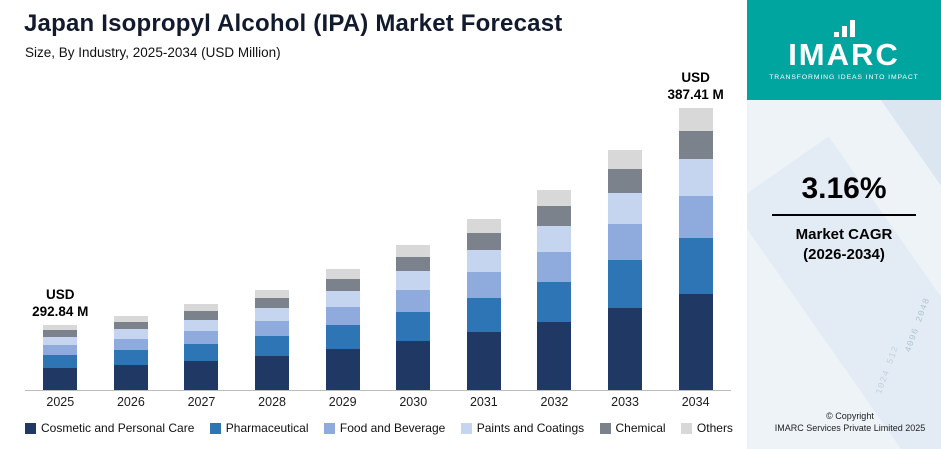  I want to click on legend-item-chemical: Chemical, so click(632, 428).